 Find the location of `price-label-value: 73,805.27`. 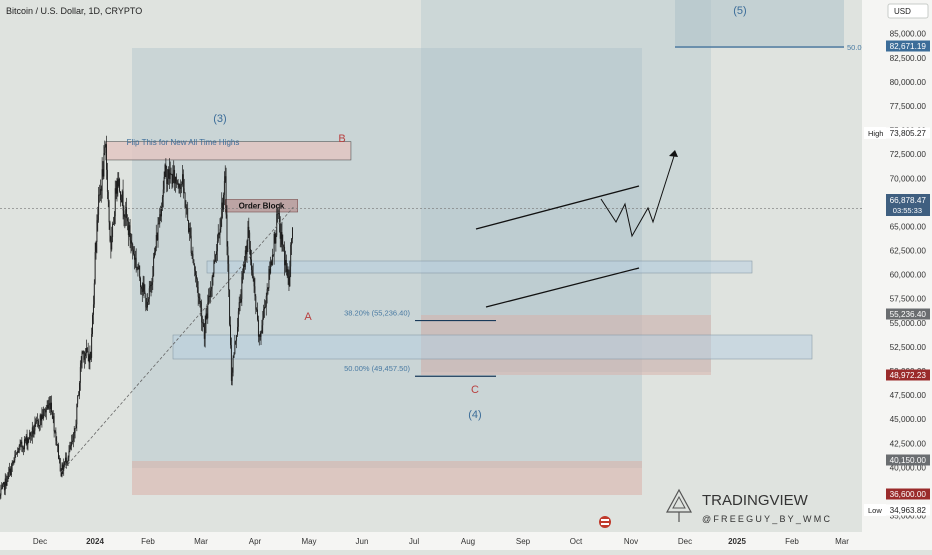

price-label-value: 73,805.27 is located at coordinates (908, 133).